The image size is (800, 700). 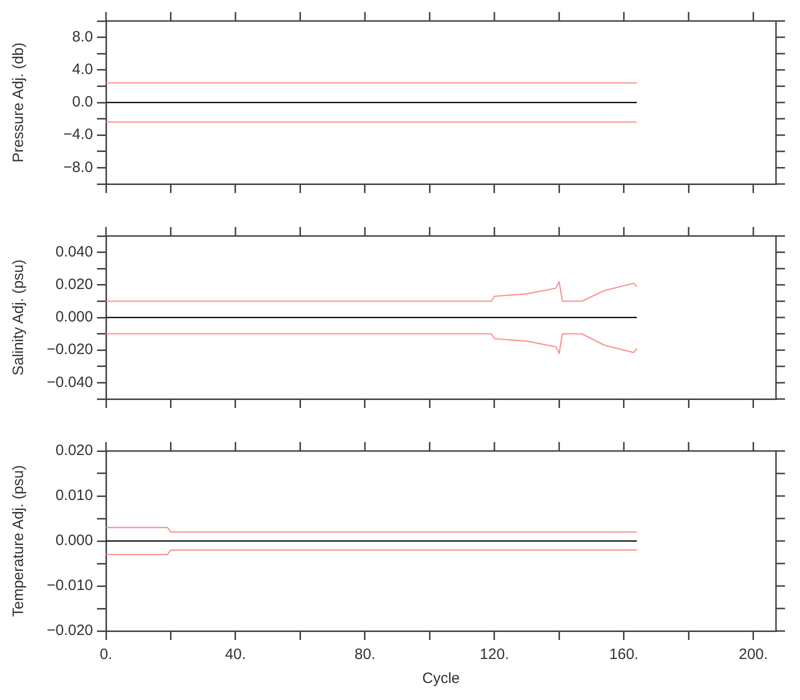 I want to click on x-tick-label: 0., so click(x=106, y=655).